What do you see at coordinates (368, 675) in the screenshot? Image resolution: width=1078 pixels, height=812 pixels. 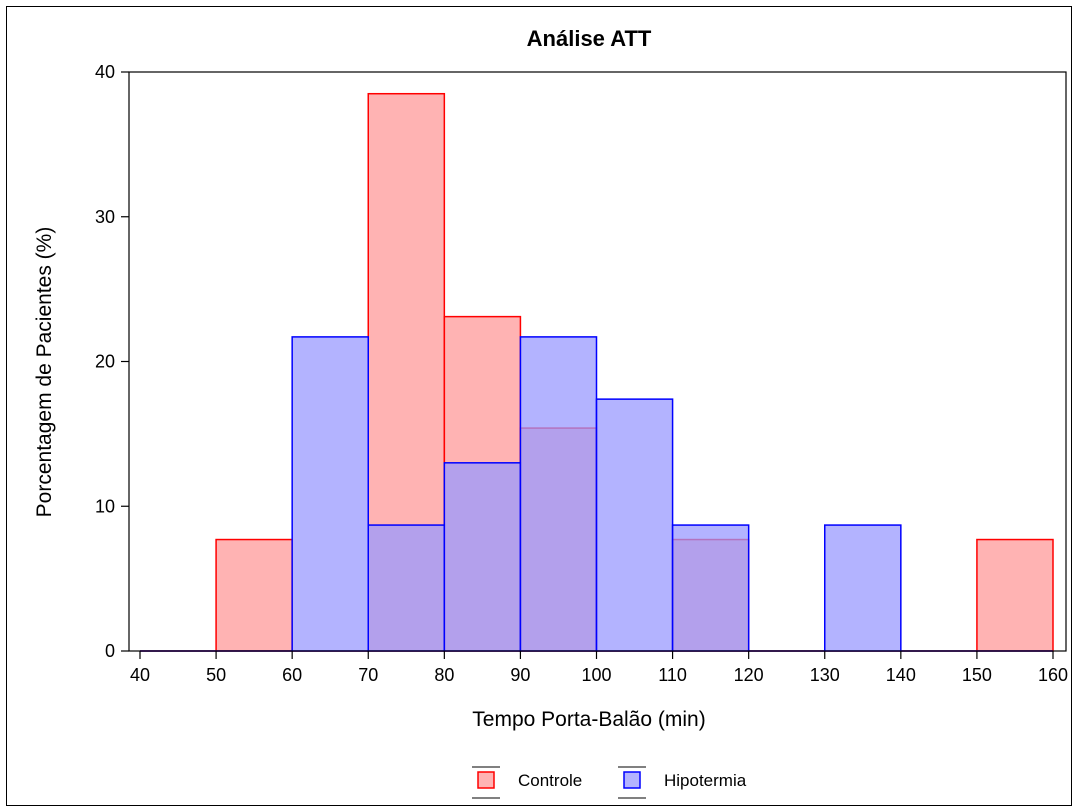 I see `x-tick-label: 70` at bounding box center [368, 675].